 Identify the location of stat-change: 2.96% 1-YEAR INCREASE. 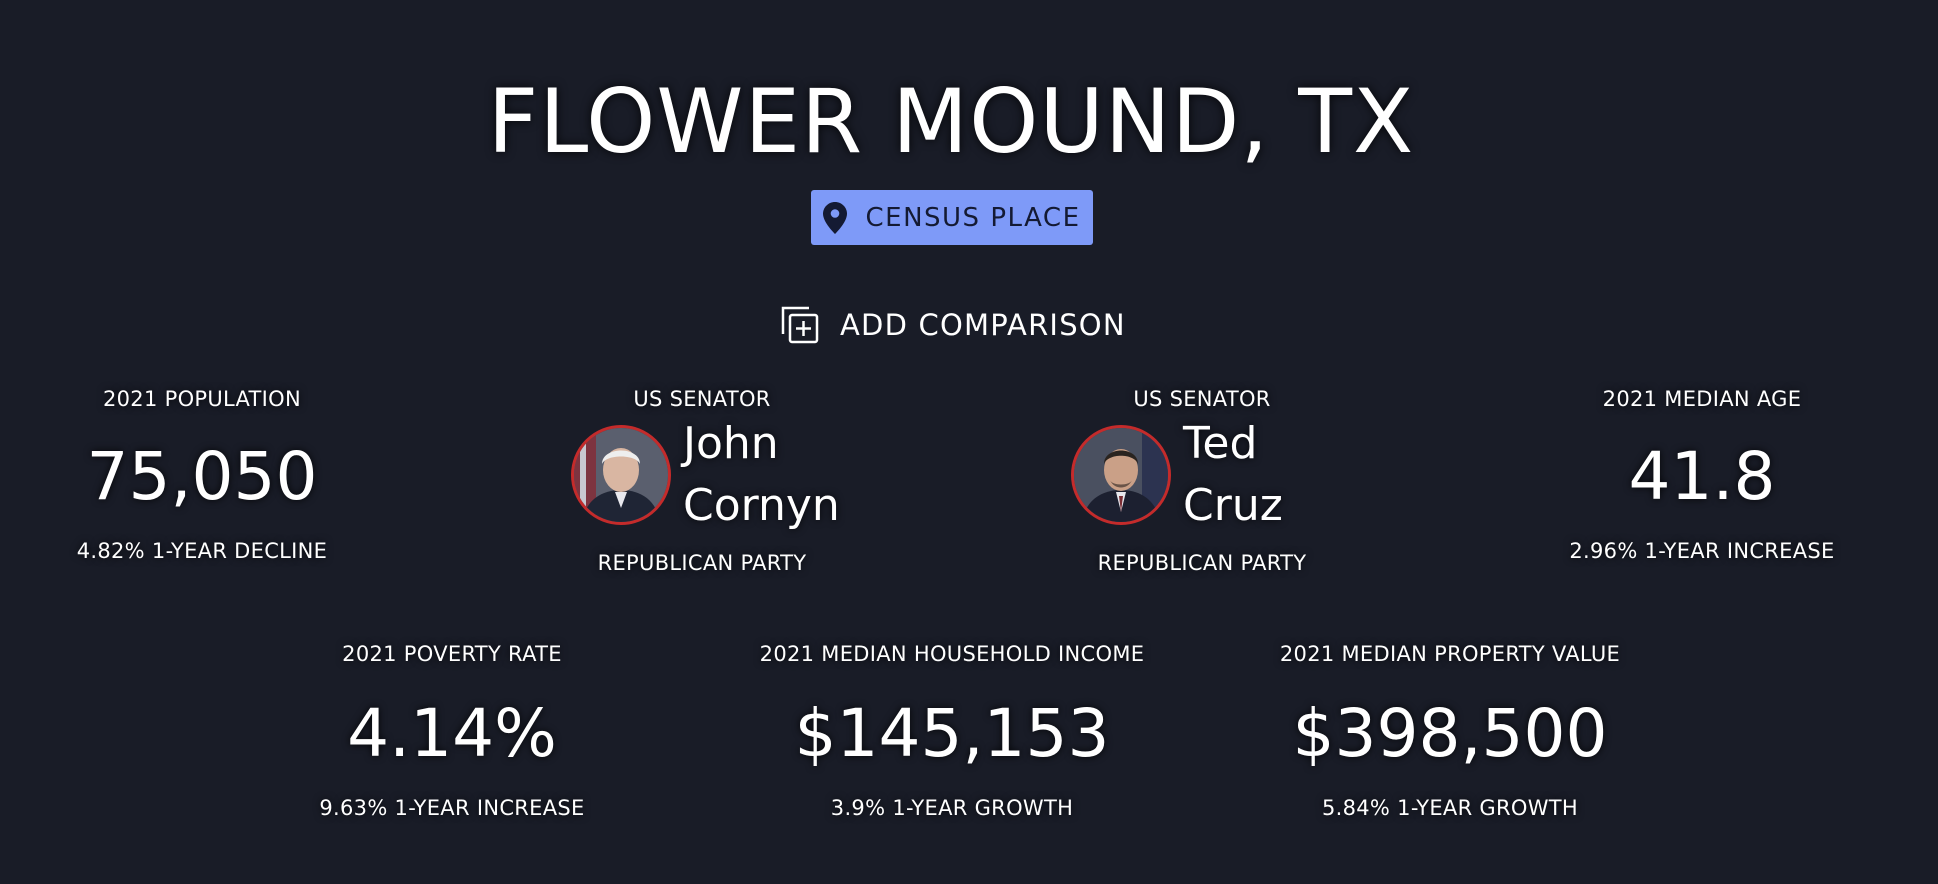
(1702, 551).